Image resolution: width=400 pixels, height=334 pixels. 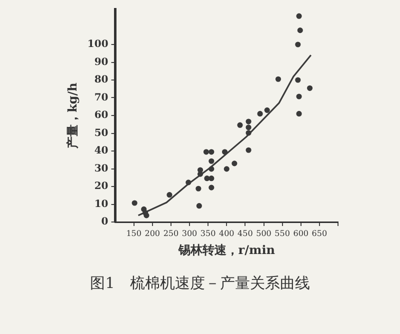 I want to click on y-tick-label: 10, so click(x=101, y=204).